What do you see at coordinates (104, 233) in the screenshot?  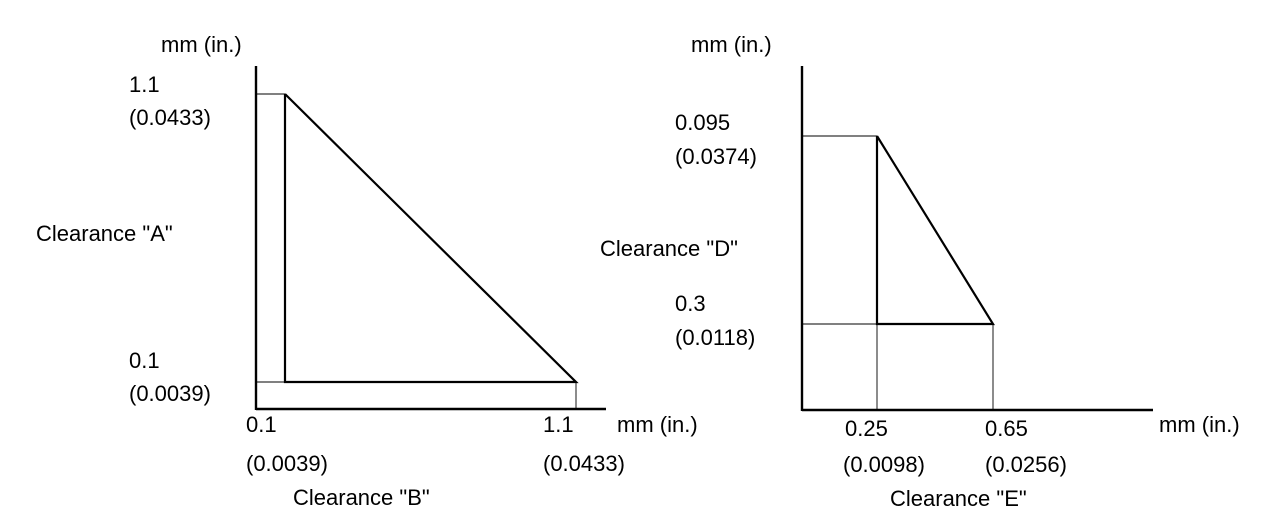 I see `y-axis-title: Clearance "A"` at bounding box center [104, 233].